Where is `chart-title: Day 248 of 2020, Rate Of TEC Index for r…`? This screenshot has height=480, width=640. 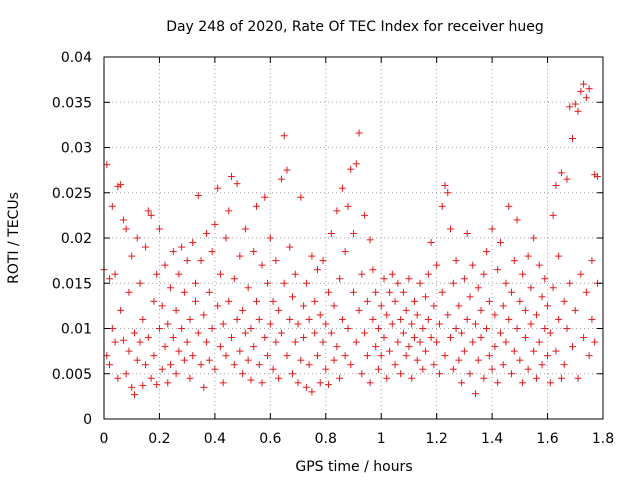
chart-title: Day 248 of 2020, Rate Of TEC Index for r… is located at coordinates (355, 27).